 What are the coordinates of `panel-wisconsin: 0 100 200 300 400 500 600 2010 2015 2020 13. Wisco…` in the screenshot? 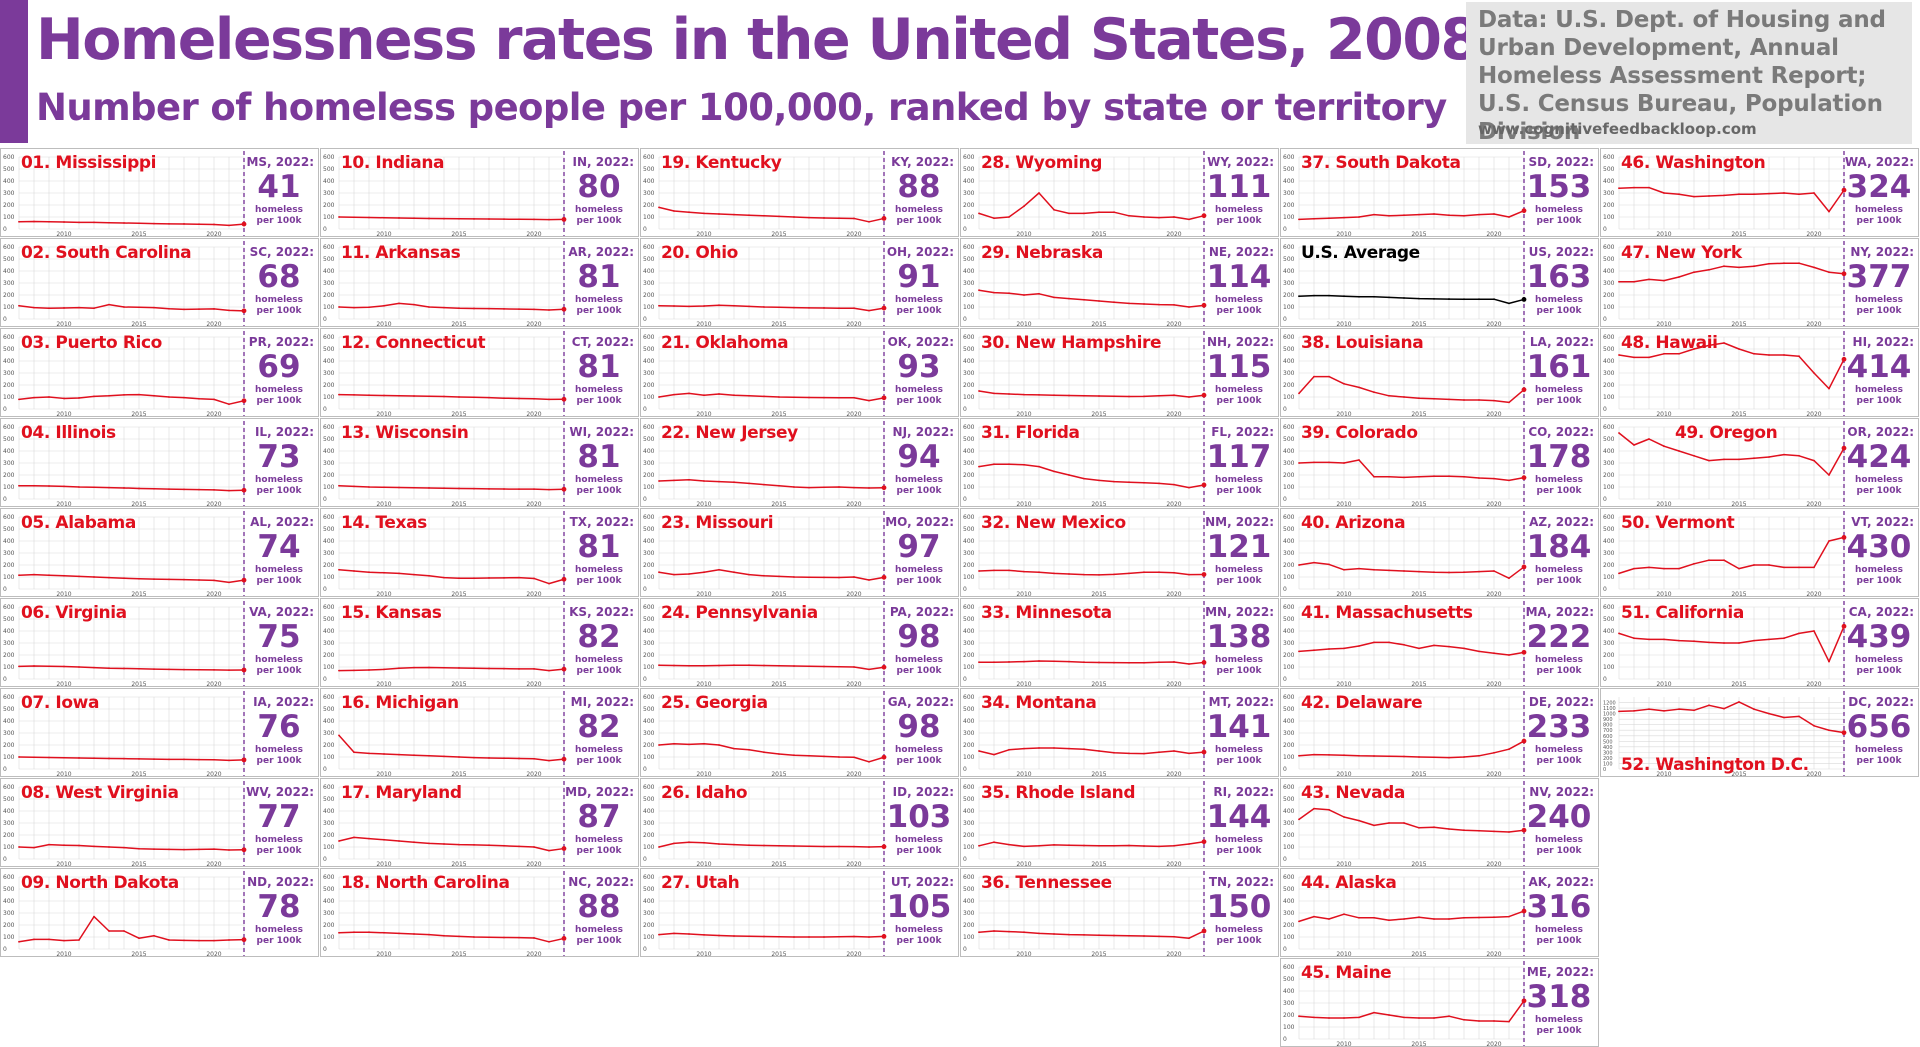 It's located at (479, 462).